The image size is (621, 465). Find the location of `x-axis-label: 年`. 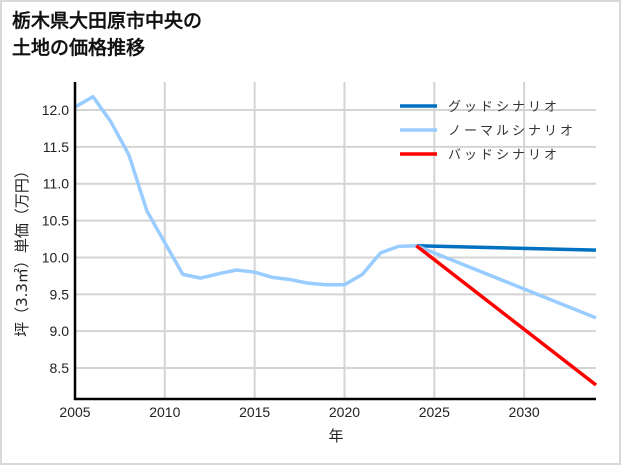

x-axis-label: 年 is located at coordinates (335, 436).